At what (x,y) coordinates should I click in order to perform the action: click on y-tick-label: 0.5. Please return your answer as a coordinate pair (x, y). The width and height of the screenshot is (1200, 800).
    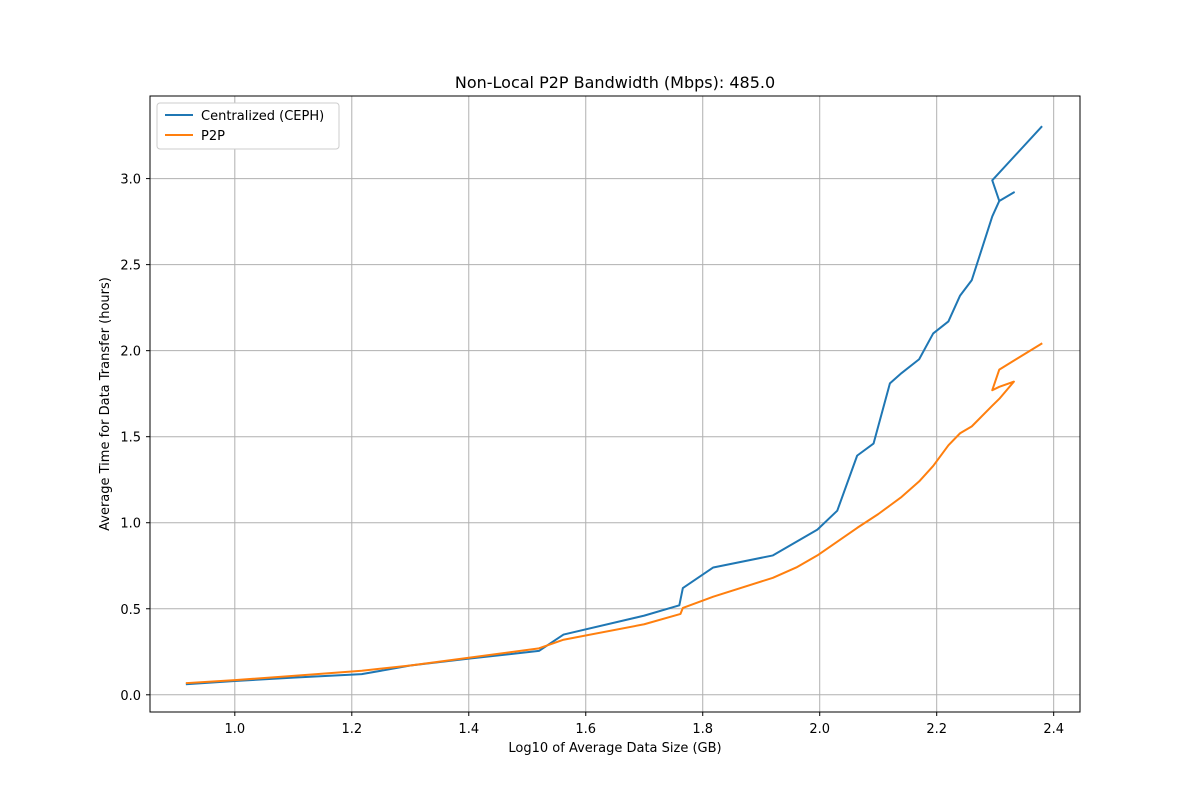
    Looking at the image, I should click on (130, 610).